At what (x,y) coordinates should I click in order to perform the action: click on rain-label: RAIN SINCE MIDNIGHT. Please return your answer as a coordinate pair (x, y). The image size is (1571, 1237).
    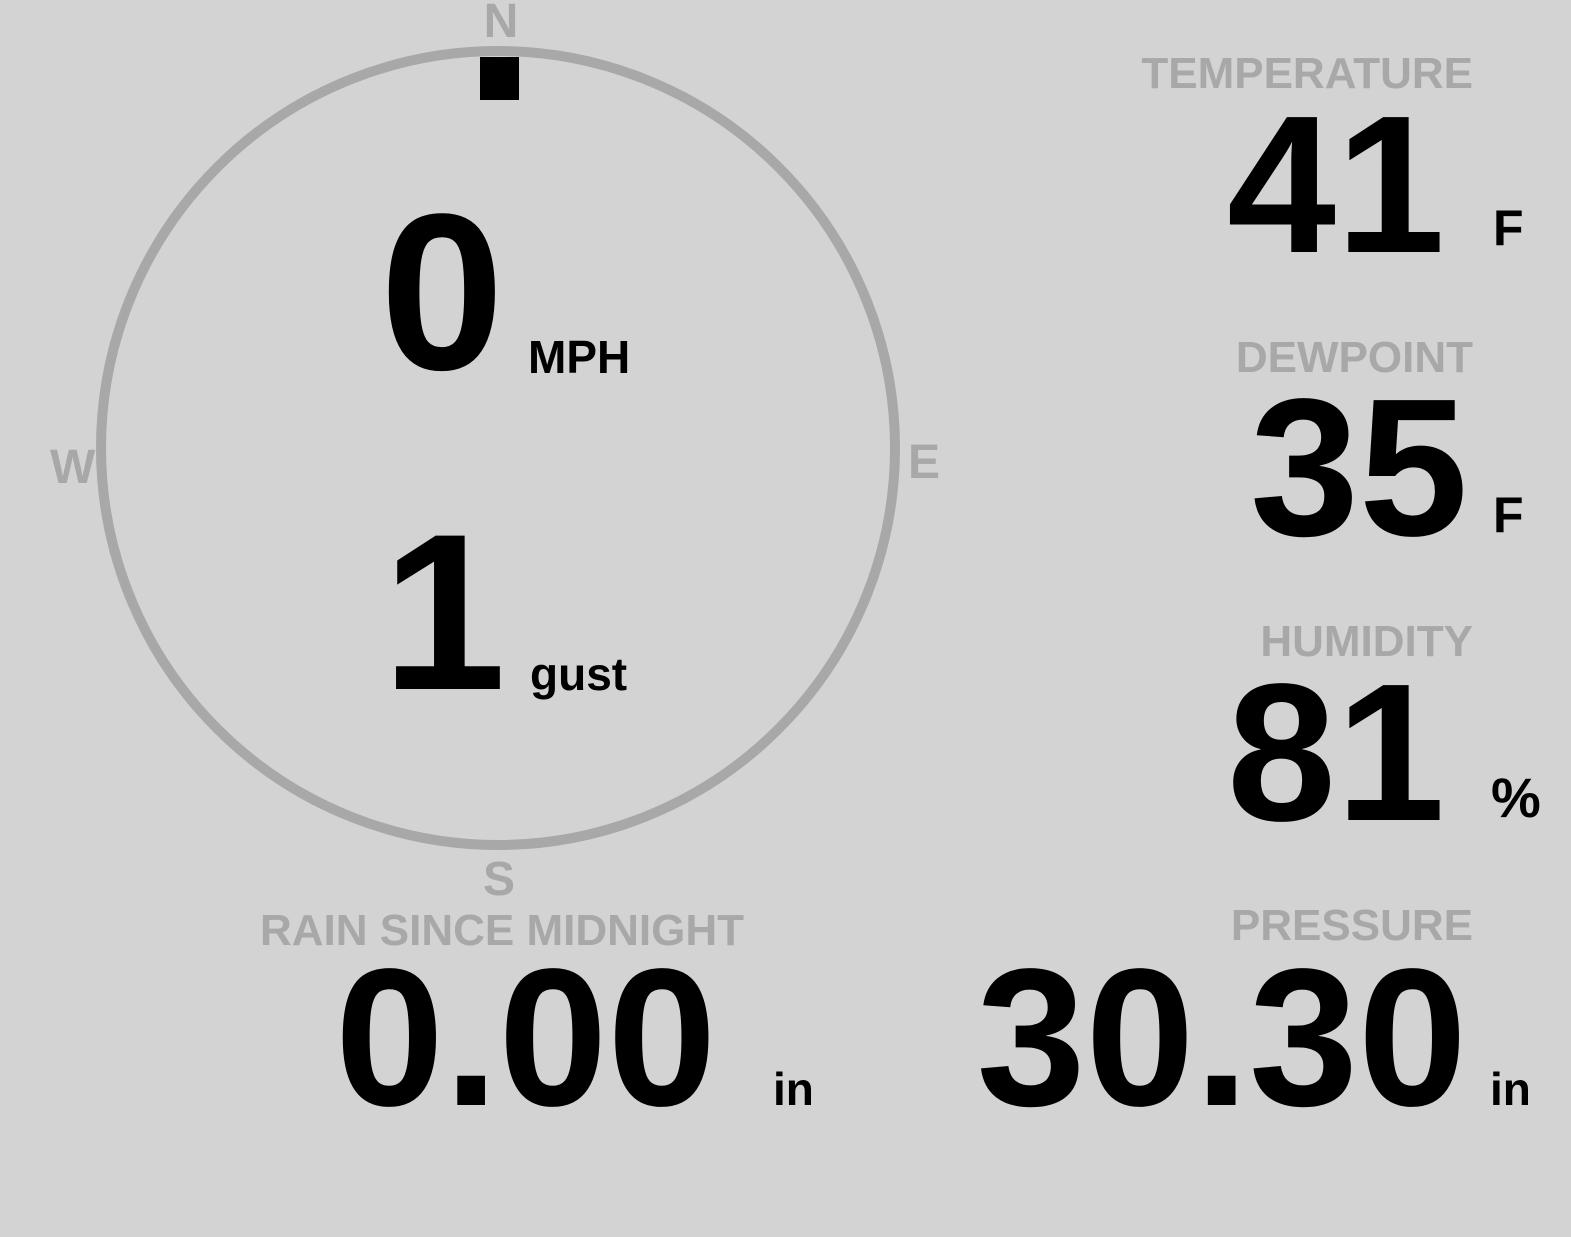
    Looking at the image, I should click on (502, 930).